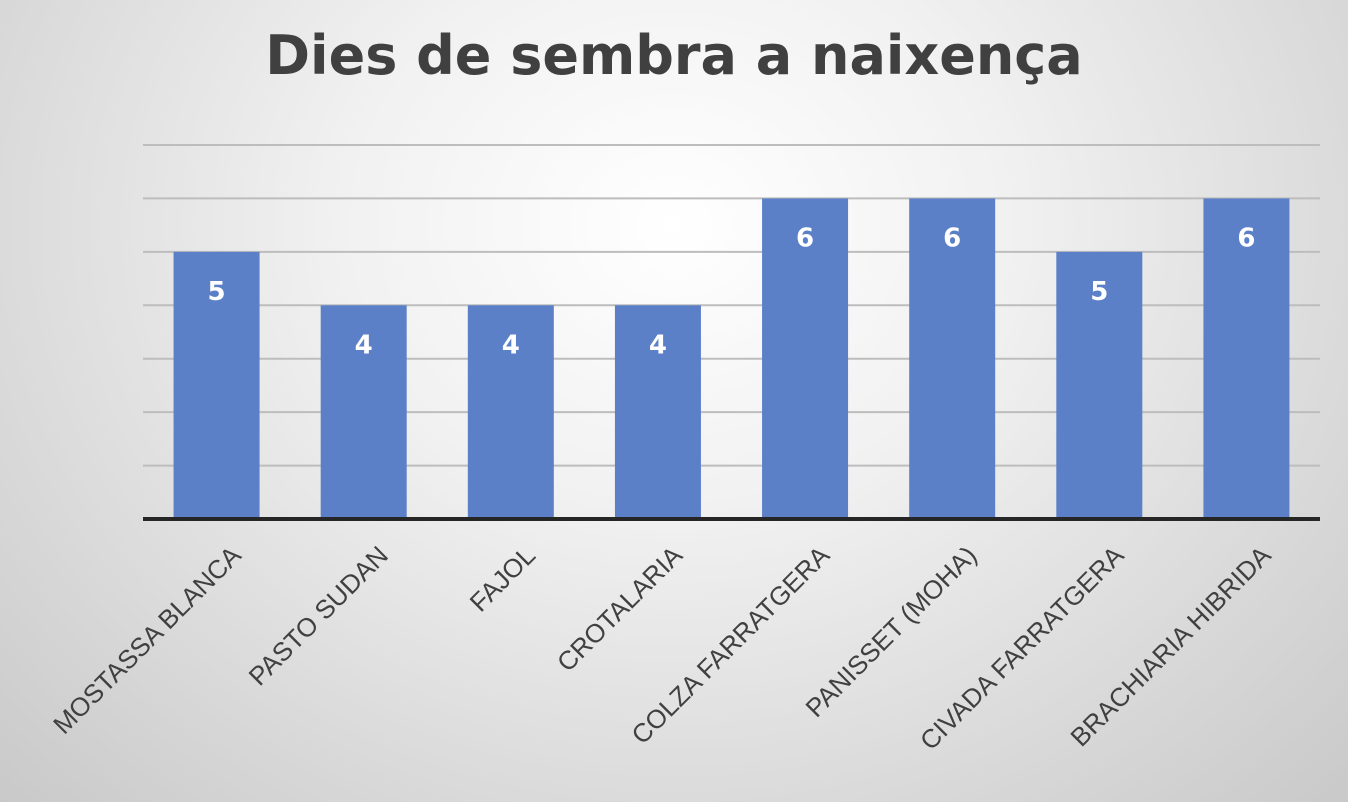 Image resolution: width=1348 pixels, height=802 pixels. What do you see at coordinates (620, 609) in the screenshot?
I see `x-tick-label: CROTALARIA` at bounding box center [620, 609].